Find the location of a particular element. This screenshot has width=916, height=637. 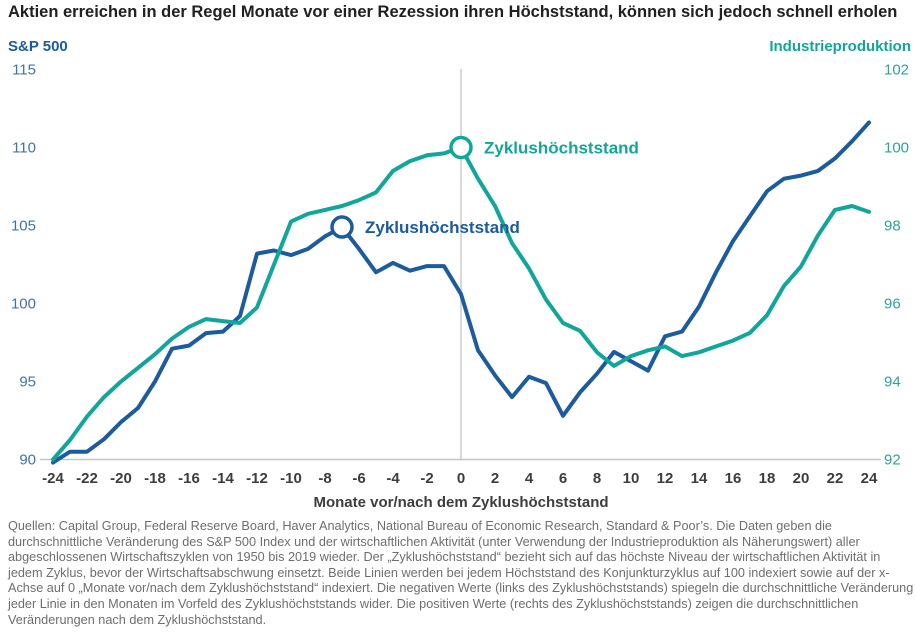

right-axis-tick-label: 102 is located at coordinates (896, 70).